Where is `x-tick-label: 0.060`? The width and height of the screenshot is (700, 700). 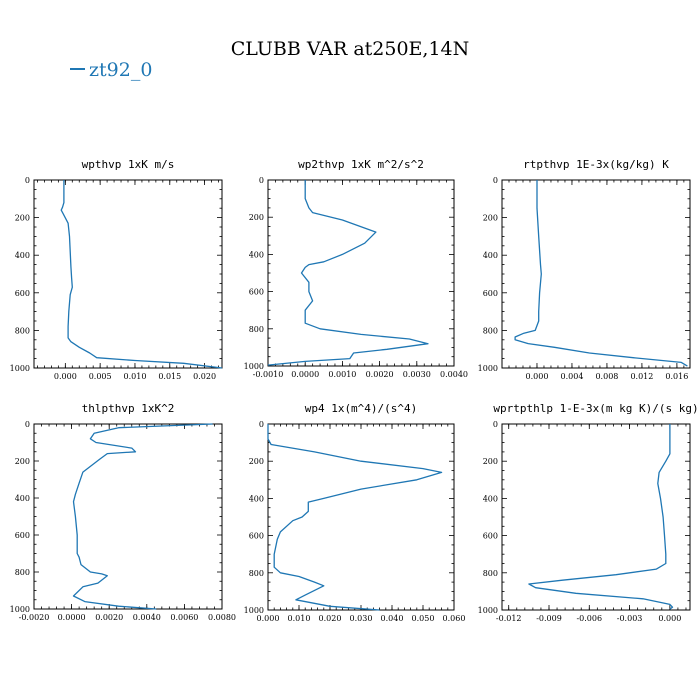
x-tick-label: 0.060 is located at coordinates (454, 618).